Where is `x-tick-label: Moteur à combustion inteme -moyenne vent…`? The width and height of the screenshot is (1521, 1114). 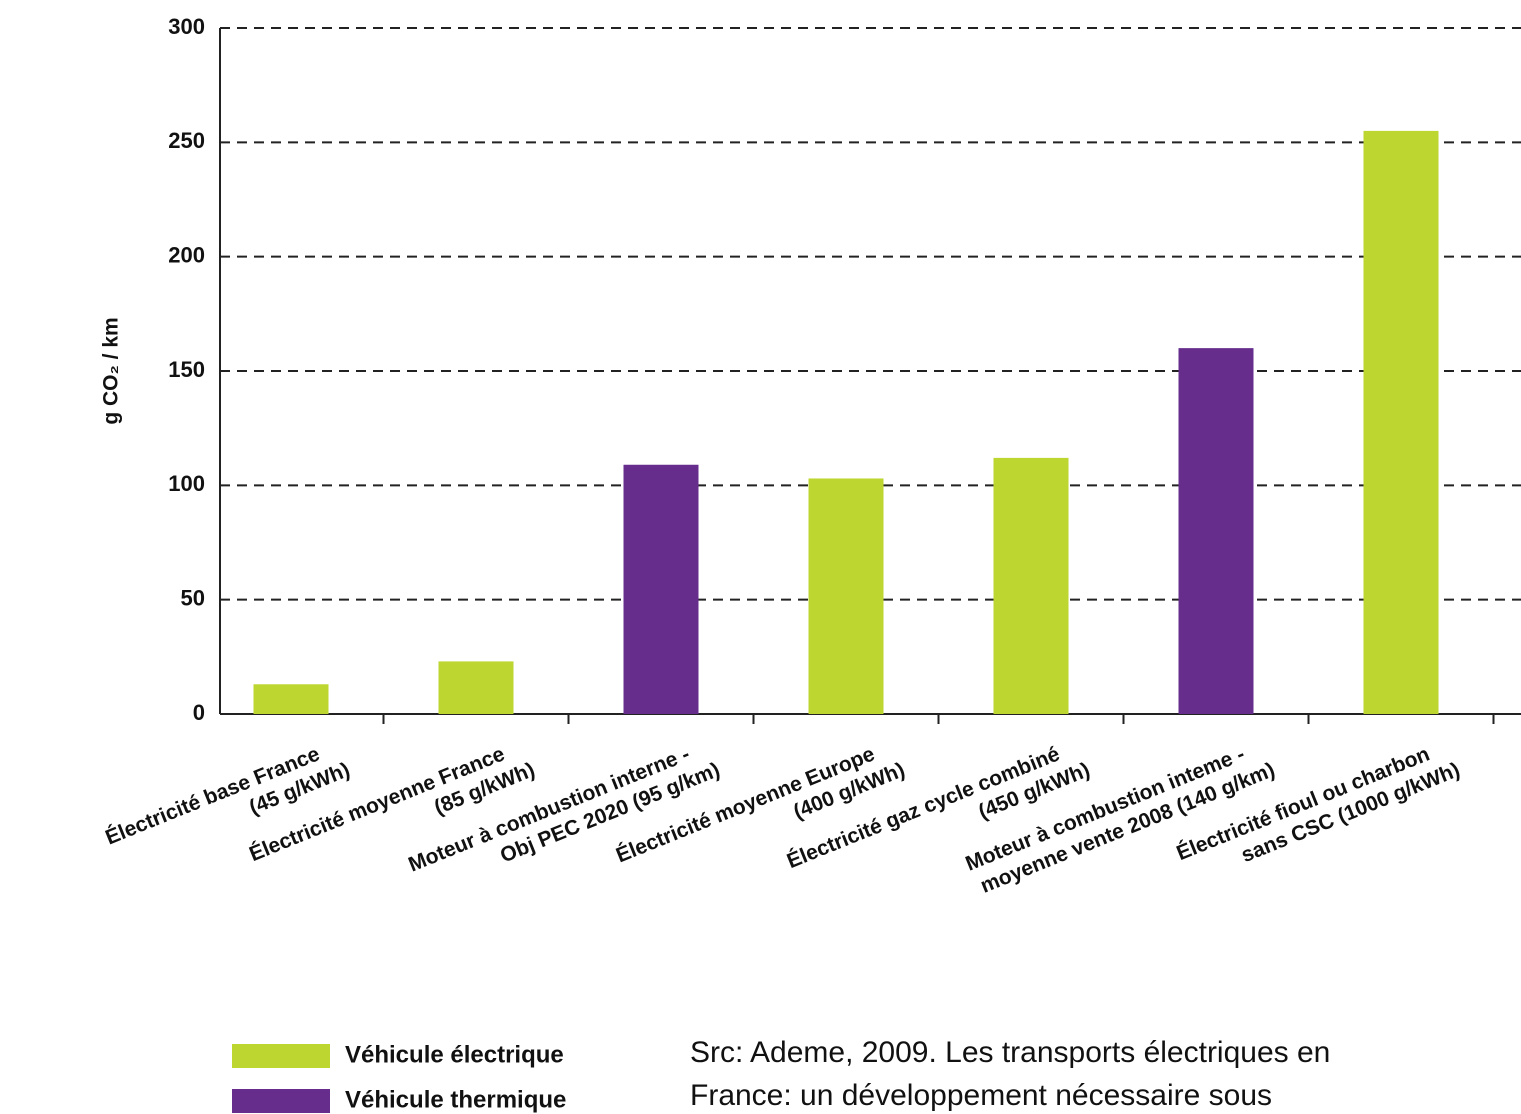
x-tick-label: Moteur à combustion inteme -moyenne vent… is located at coordinates (1120, 819).